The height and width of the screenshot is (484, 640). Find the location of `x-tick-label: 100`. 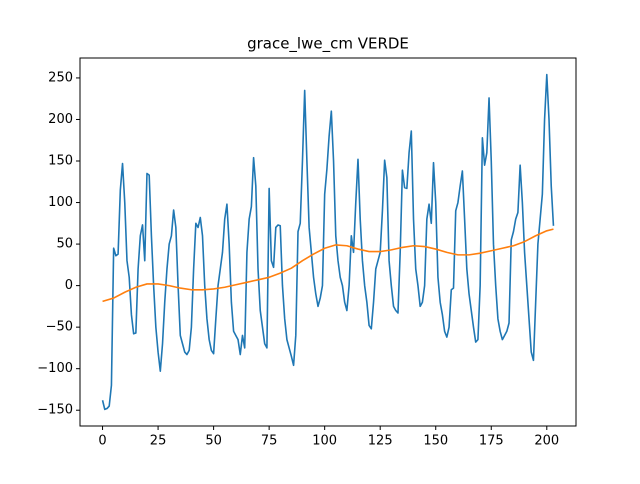

x-tick-label: 100 is located at coordinates (324, 441).